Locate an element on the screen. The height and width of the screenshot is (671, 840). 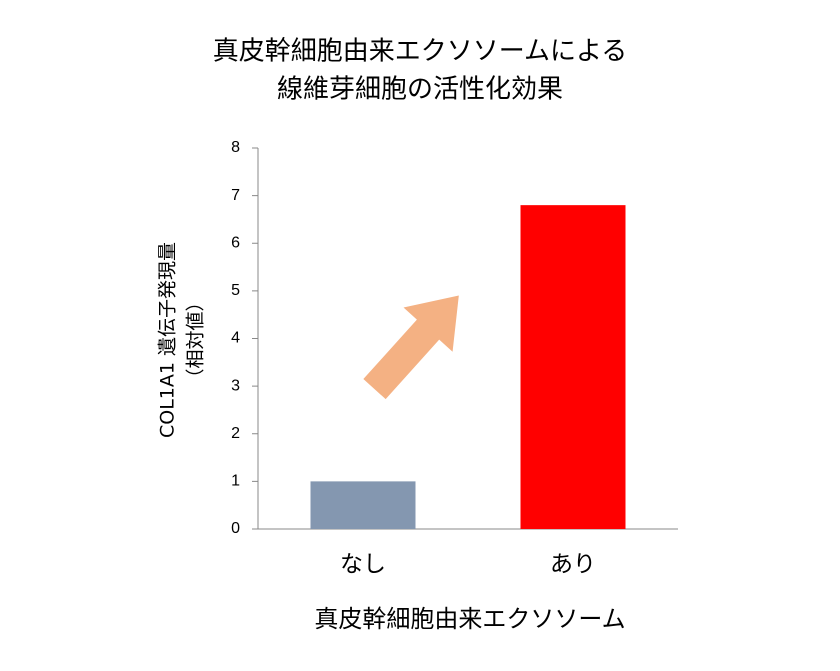
y-tick-label: 7 is located at coordinates (235, 195).